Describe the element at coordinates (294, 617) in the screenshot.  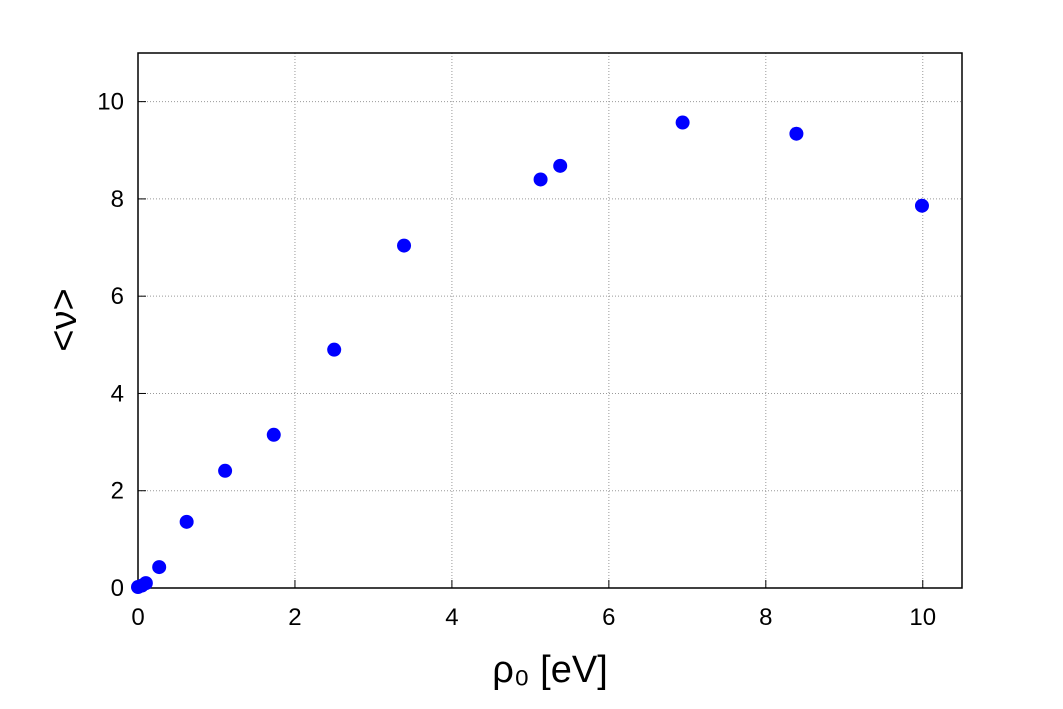
I see `x-tick-label: 2` at that location.